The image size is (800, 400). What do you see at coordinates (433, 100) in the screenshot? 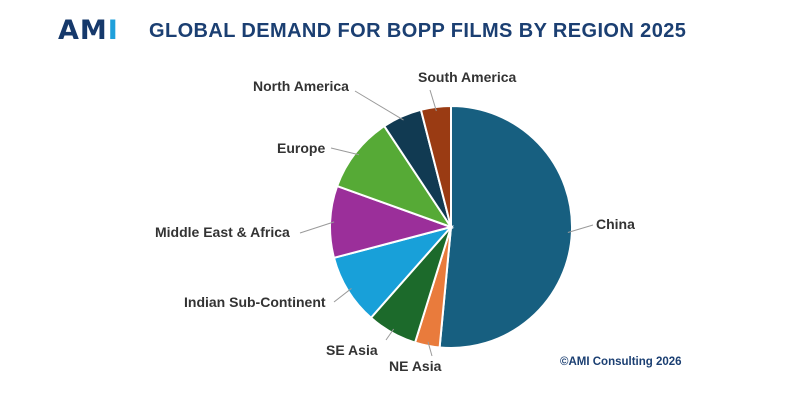
I see `leader-line-south-america` at bounding box center [433, 100].